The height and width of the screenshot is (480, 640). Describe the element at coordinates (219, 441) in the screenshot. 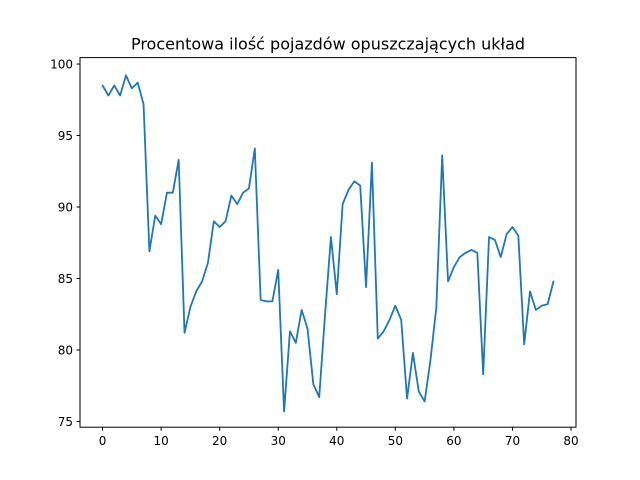

I see `x-tick-label-2: 20` at that location.